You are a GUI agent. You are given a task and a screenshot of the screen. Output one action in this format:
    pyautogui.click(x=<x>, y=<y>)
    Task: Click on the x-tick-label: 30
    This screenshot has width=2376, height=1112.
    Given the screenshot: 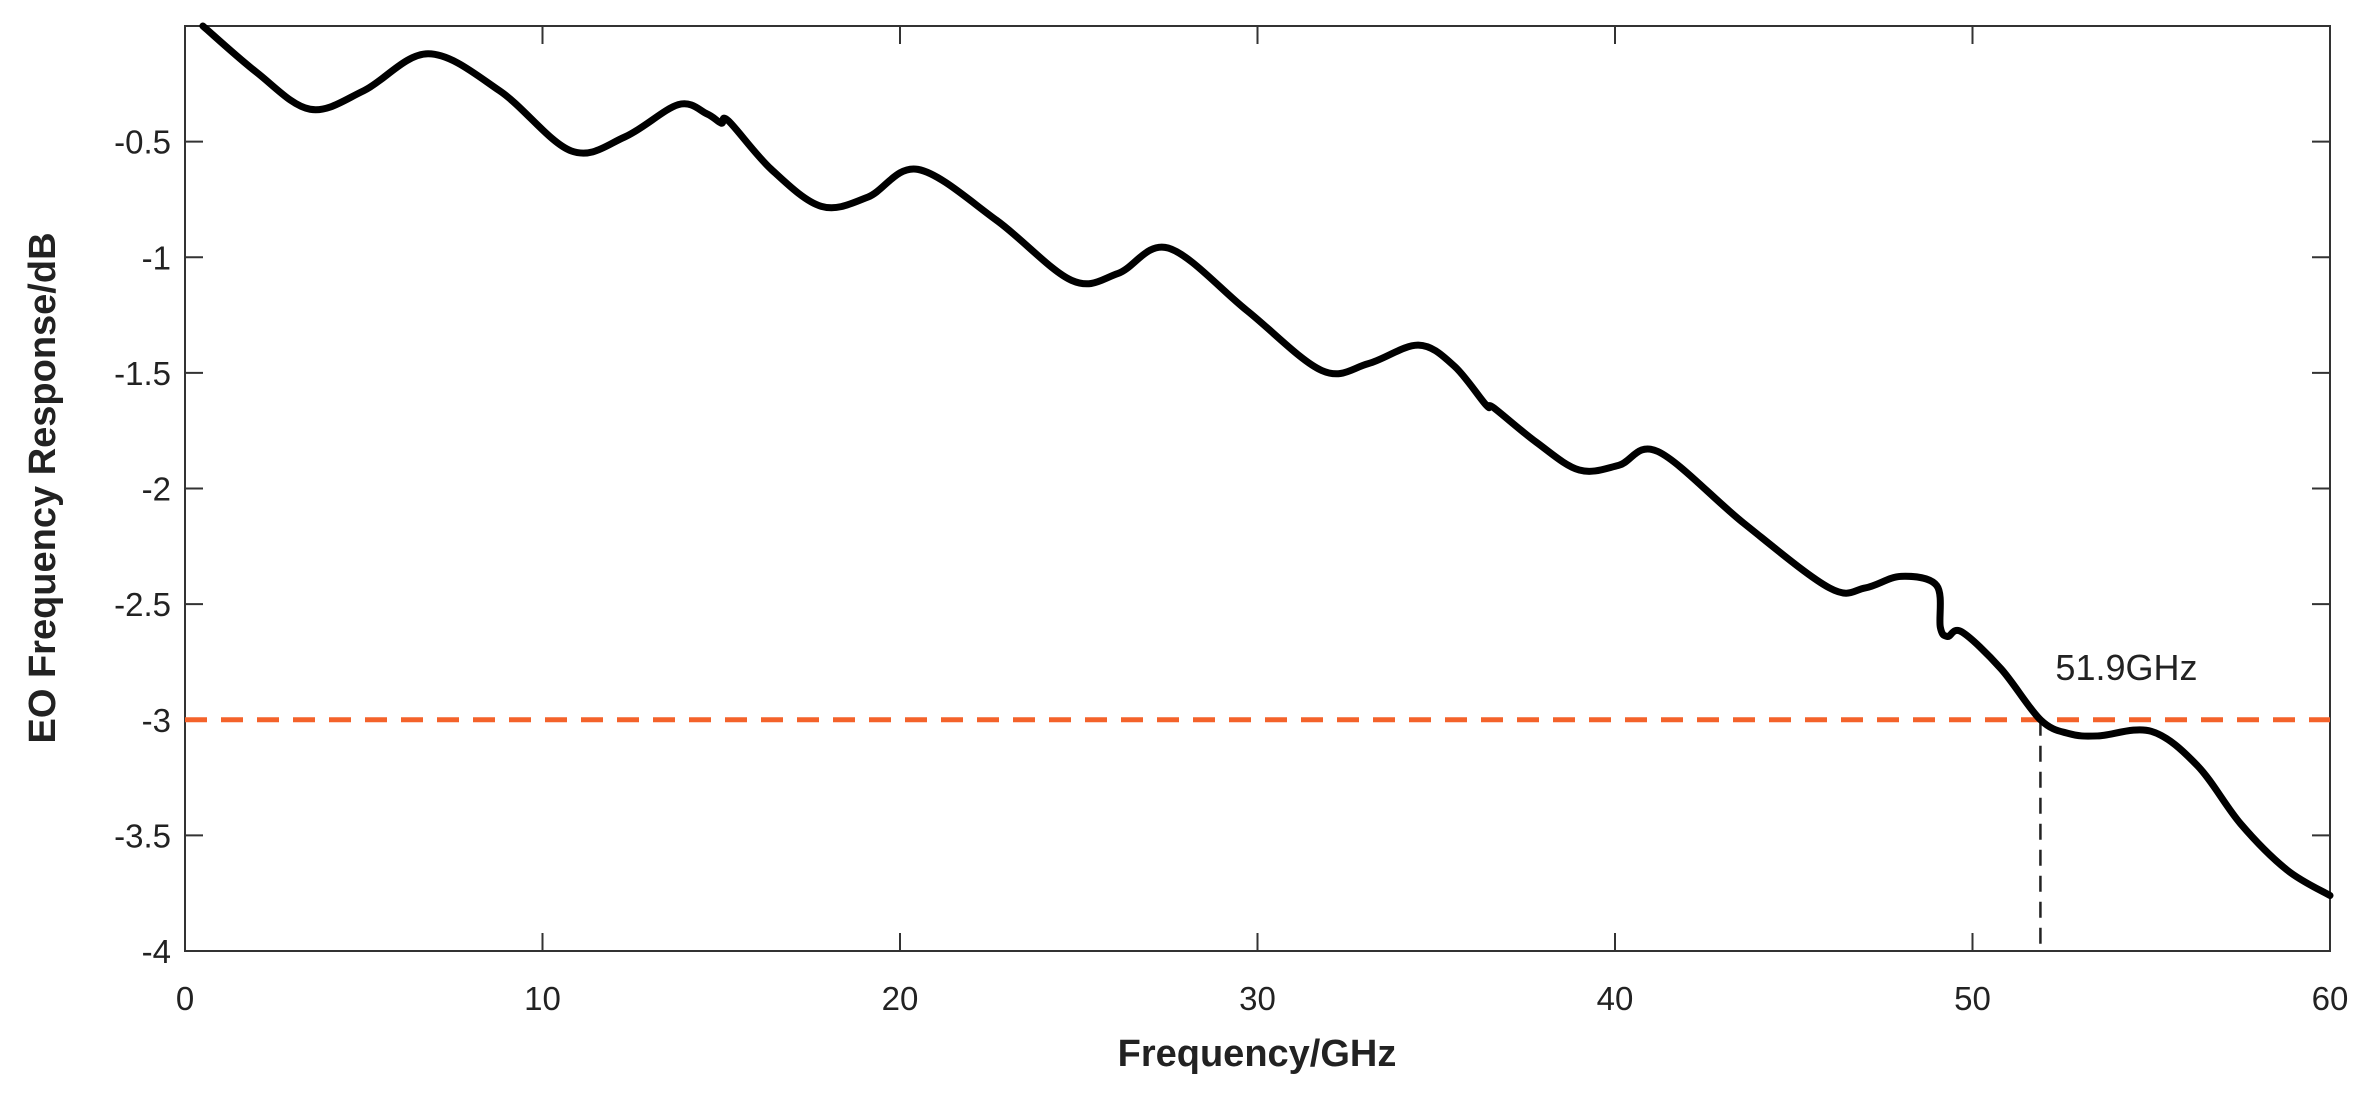 What is the action you would take?
    pyautogui.click(x=1257, y=998)
    